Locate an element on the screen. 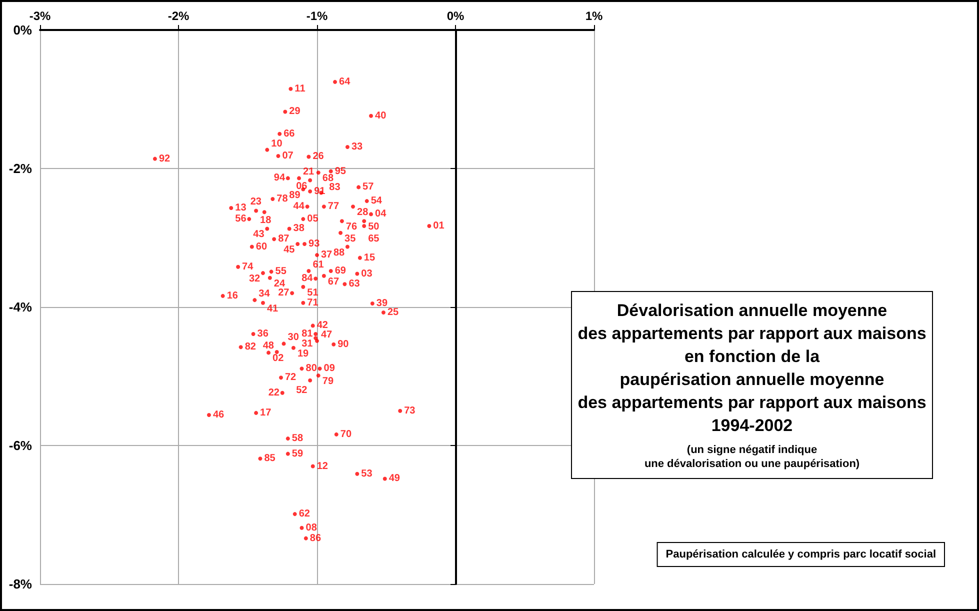 The width and height of the screenshot is (979, 611). series-label: 84 is located at coordinates (308, 278).